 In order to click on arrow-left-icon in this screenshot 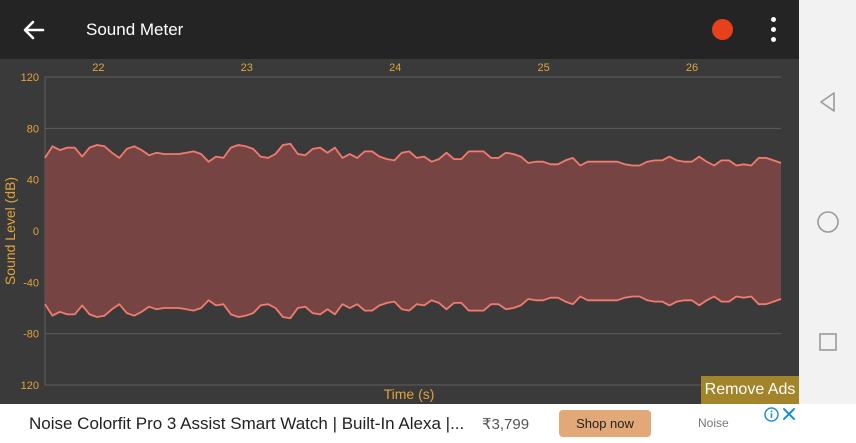, I will do `click(34, 30)`.